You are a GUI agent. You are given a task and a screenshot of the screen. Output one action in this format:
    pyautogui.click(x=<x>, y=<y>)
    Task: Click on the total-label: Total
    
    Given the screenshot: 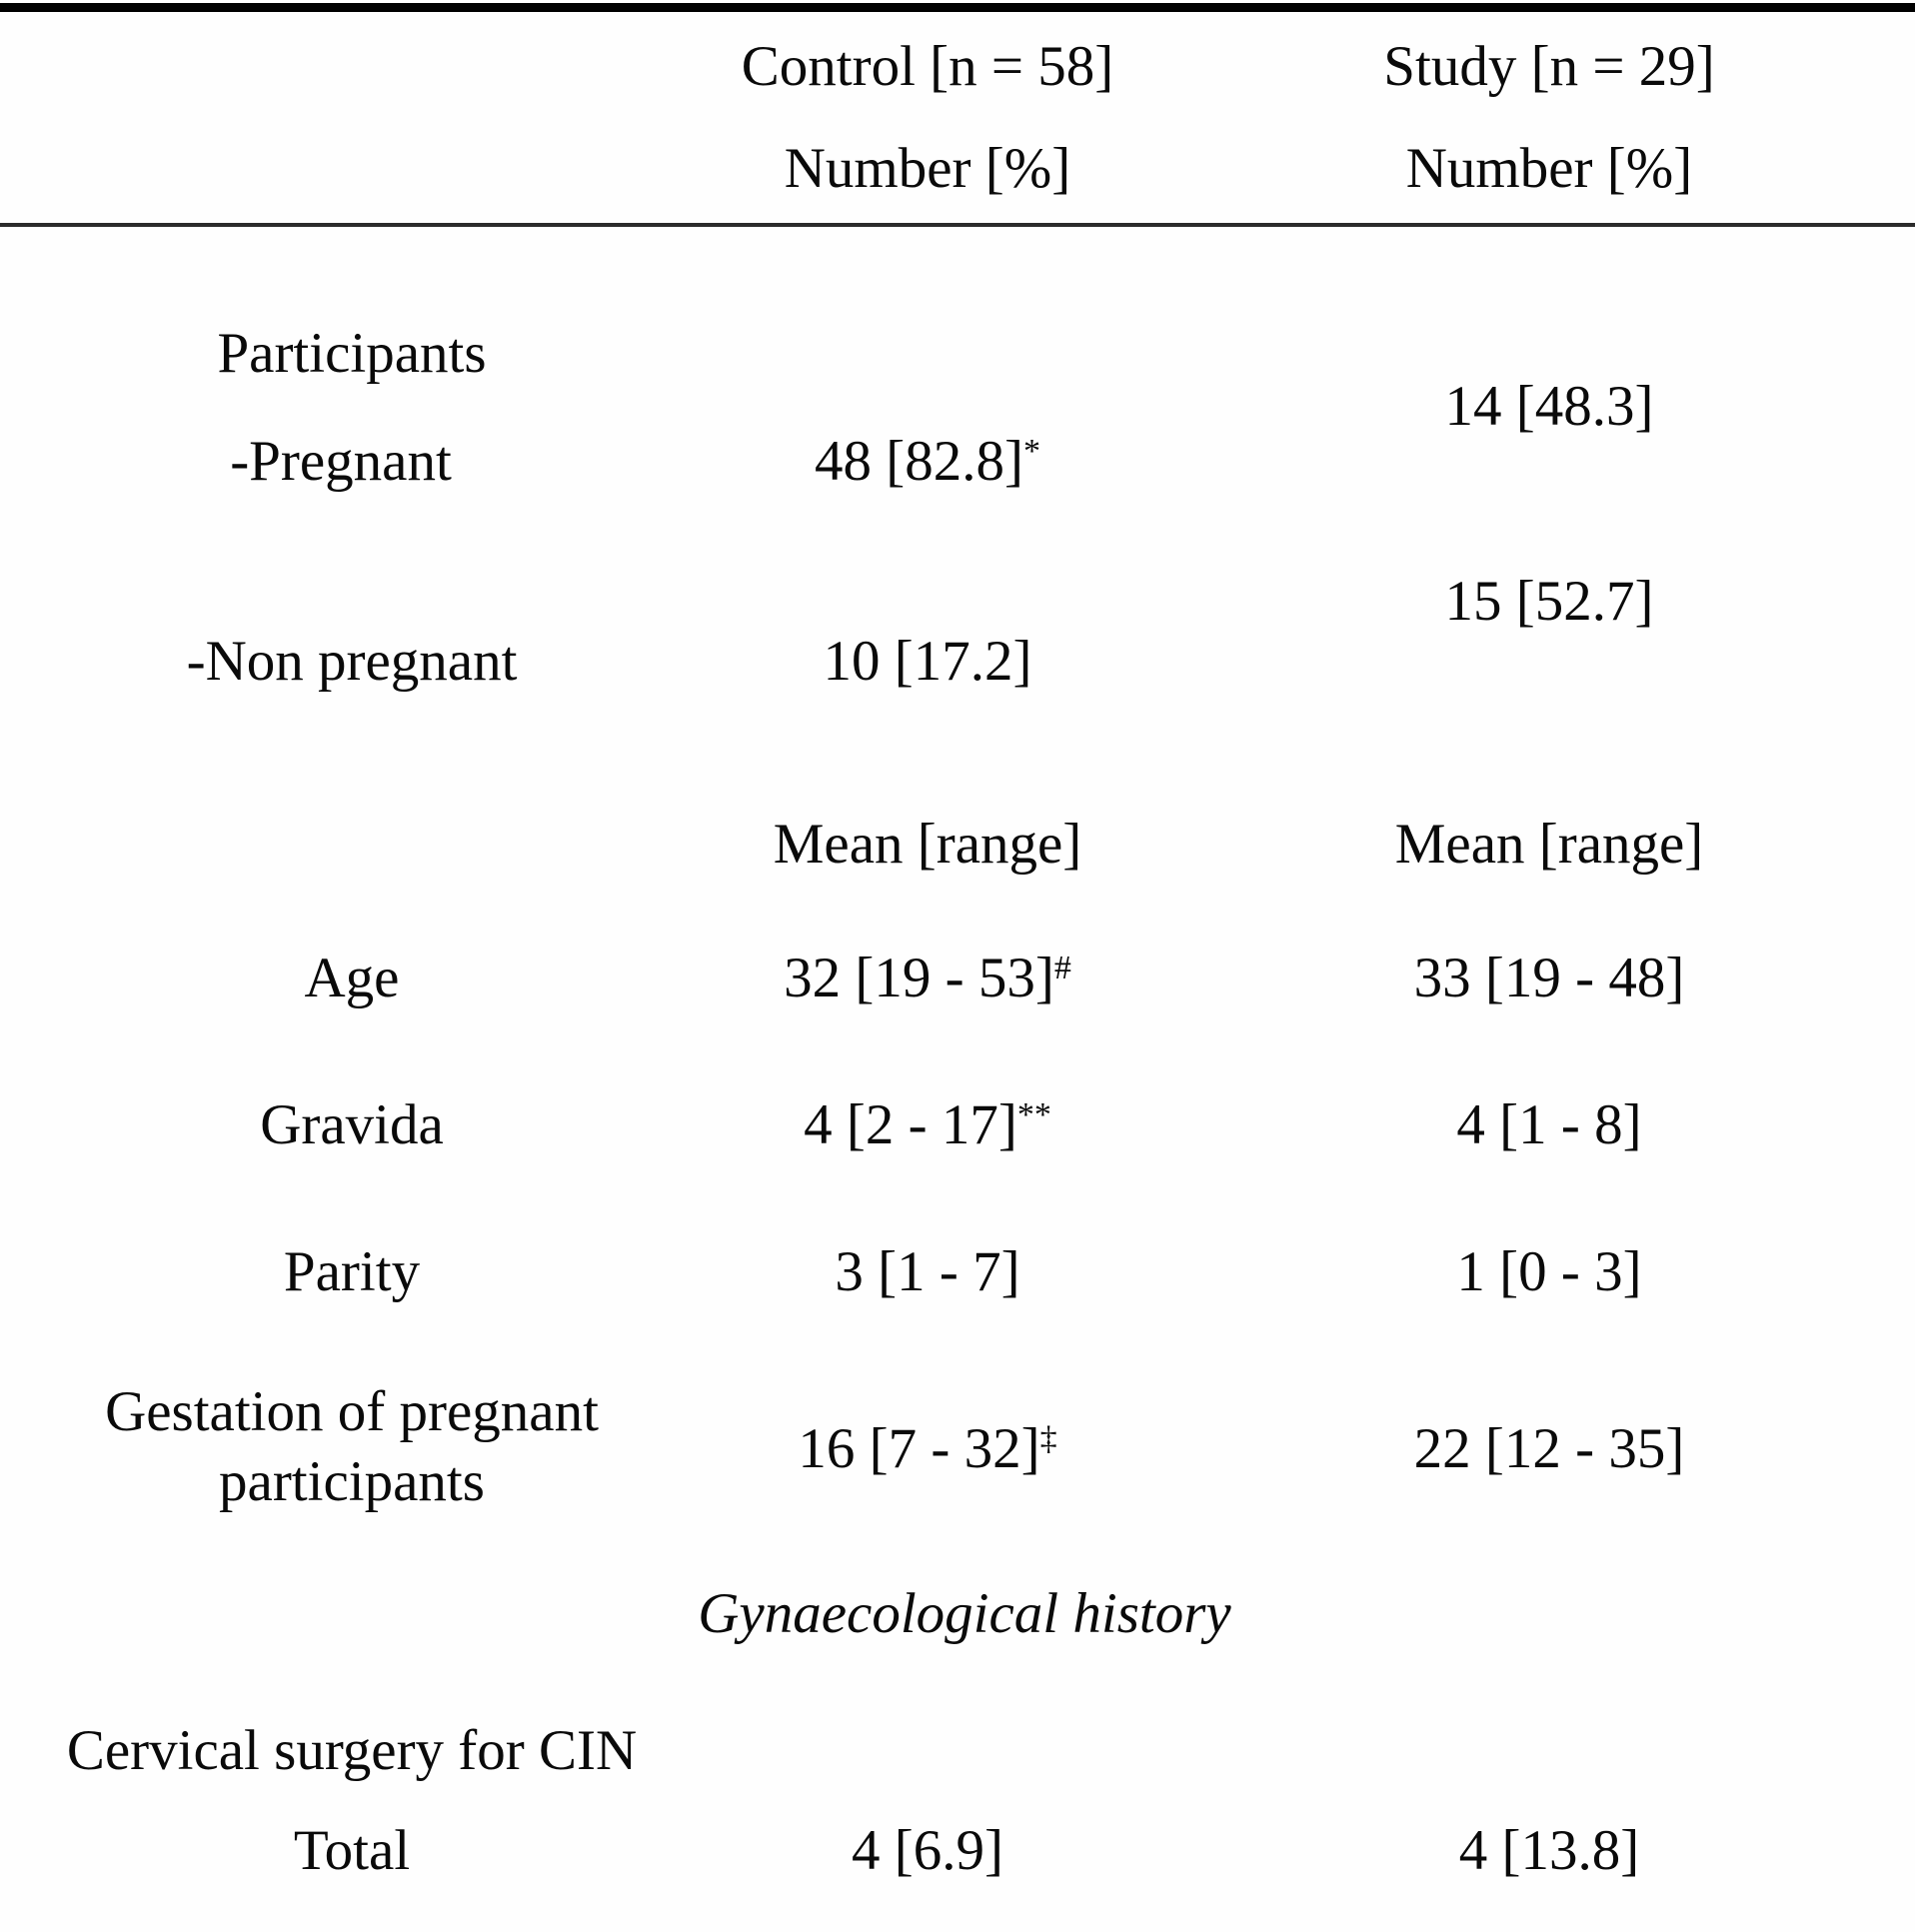 What is the action you would take?
    pyautogui.click(x=352, y=1850)
    